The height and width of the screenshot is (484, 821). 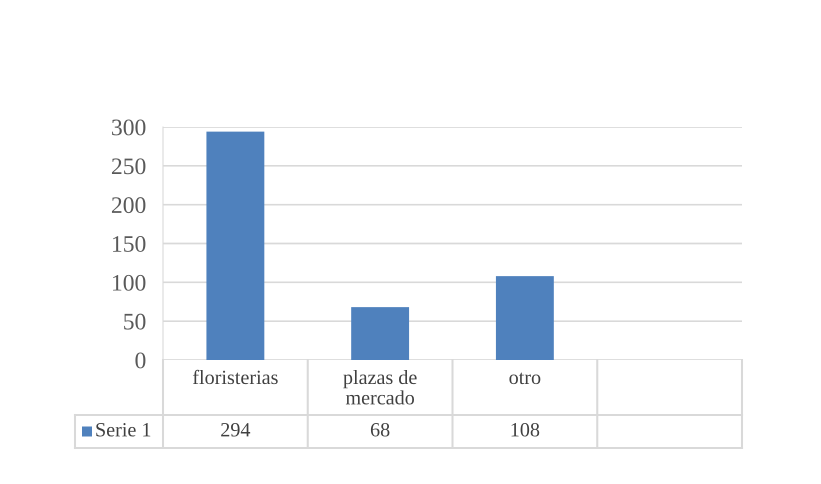 What do you see at coordinates (524, 378) in the screenshot?
I see `x-tick-label: otro` at bounding box center [524, 378].